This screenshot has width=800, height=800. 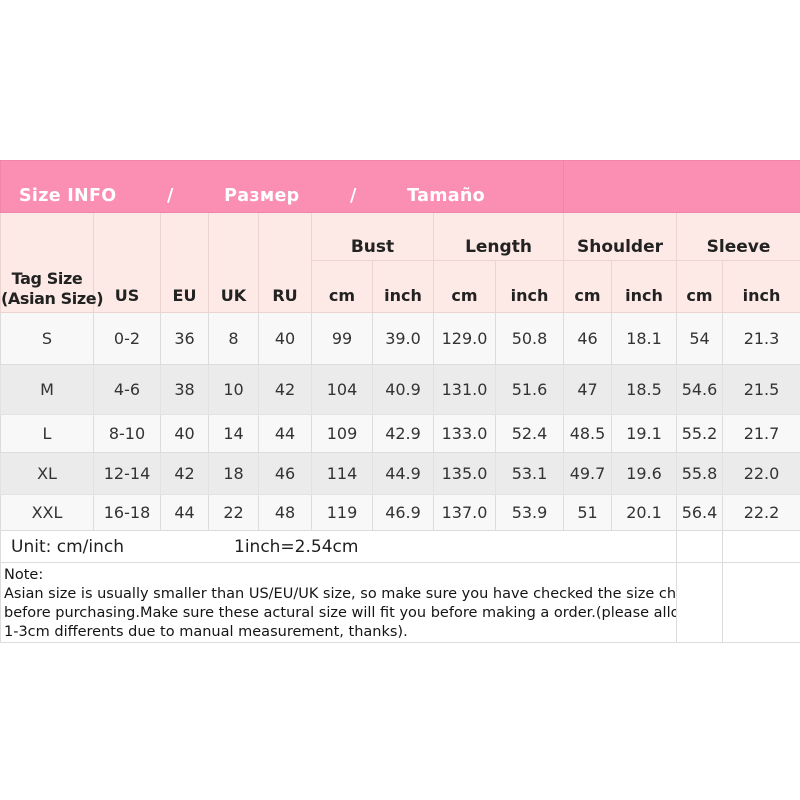 What do you see at coordinates (587, 286) in the screenshot?
I see `unit-header-shoulder-cm: cm` at bounding box center [587, 286].